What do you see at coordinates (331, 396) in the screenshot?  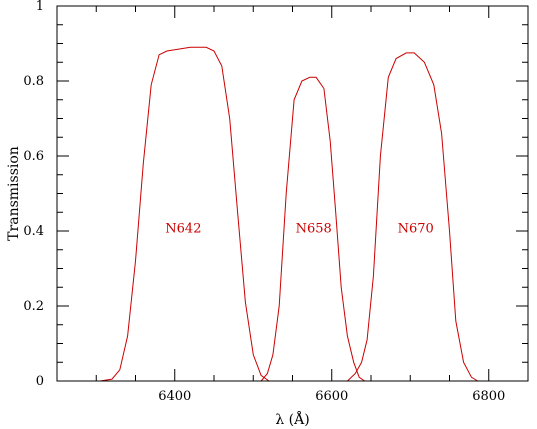 I see `x-tick-label: 6600` at bounding box center [331, 396].